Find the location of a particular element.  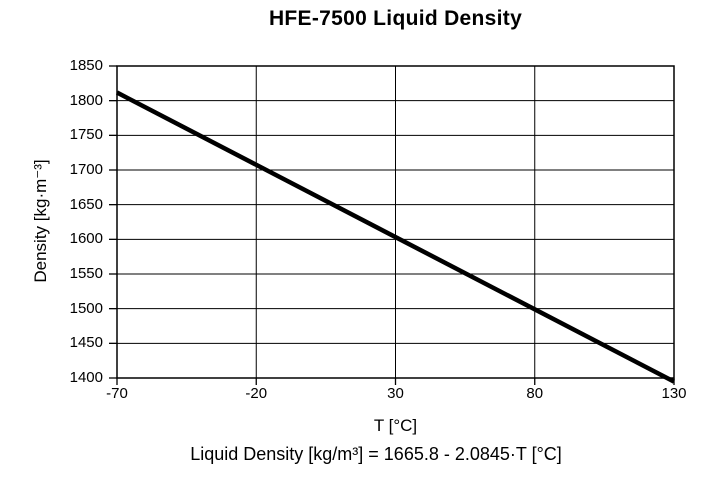

x-tick-label: -20 is located at coordinates (256, 393).